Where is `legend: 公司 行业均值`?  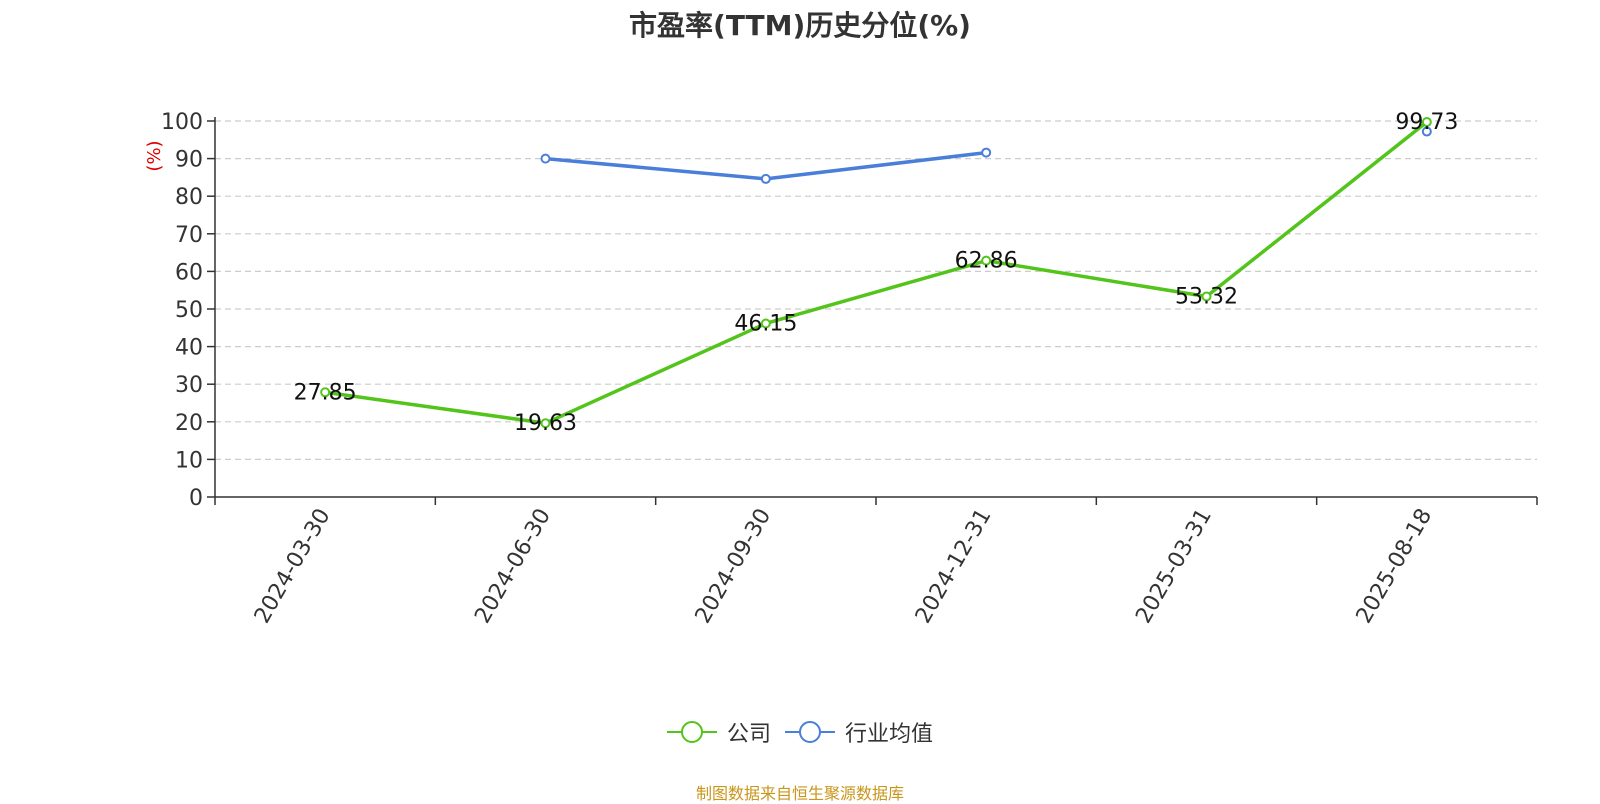 legend: 公司 行业均值 is located at coordinates (800, 732).